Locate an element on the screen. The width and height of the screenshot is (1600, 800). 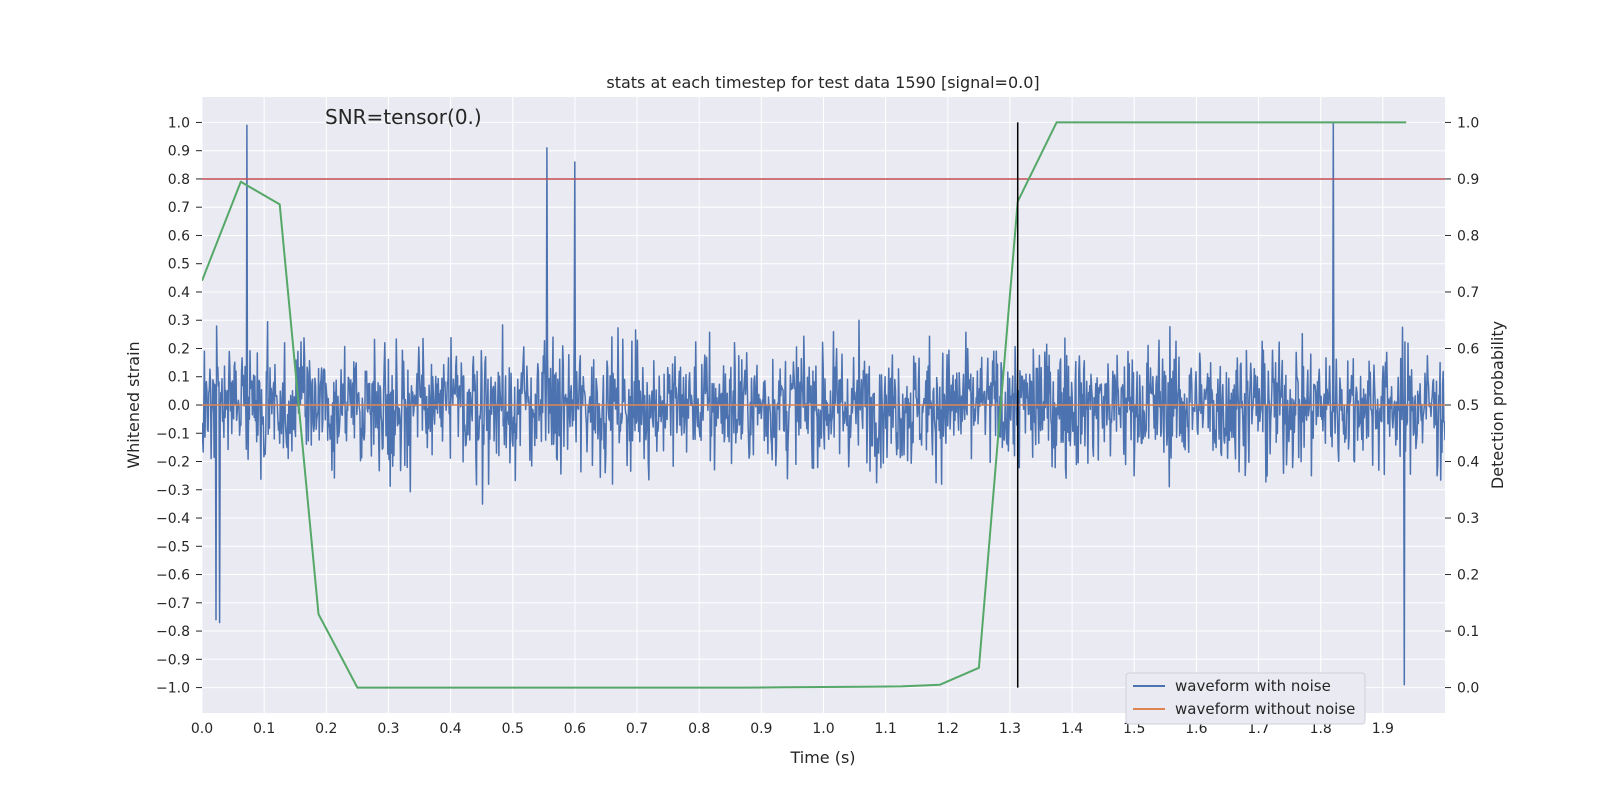
x-tick-label: 1.4 is located at coordinates (1072, 729).